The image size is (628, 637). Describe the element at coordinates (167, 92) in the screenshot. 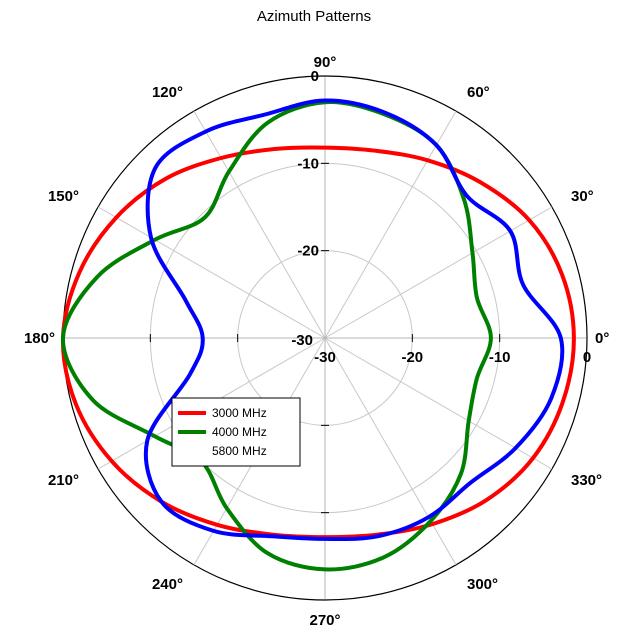

I see `angle-tick-label: 120°` at that location.